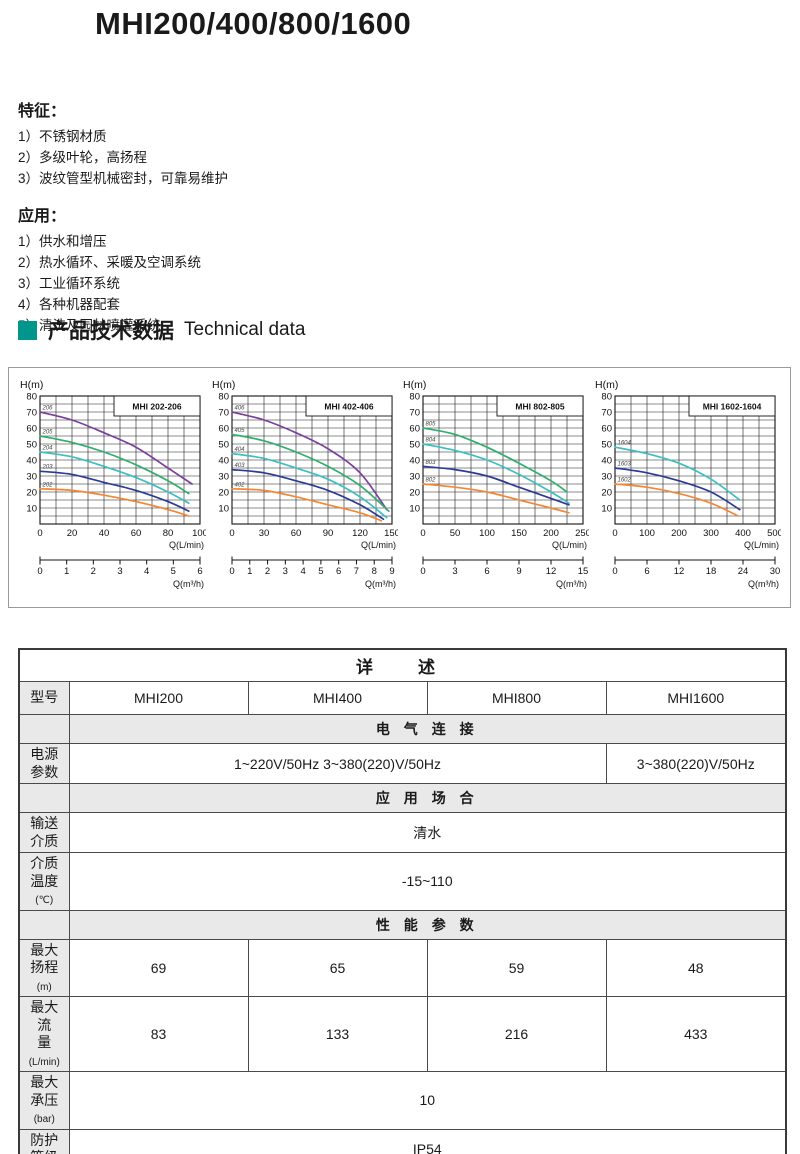 This screenshot has height=1154, width=800. What do you see at coordinates (62, 241) in the screenshot?
I see `list-item: 1）供水和增压` at bounding box center [62, 241].